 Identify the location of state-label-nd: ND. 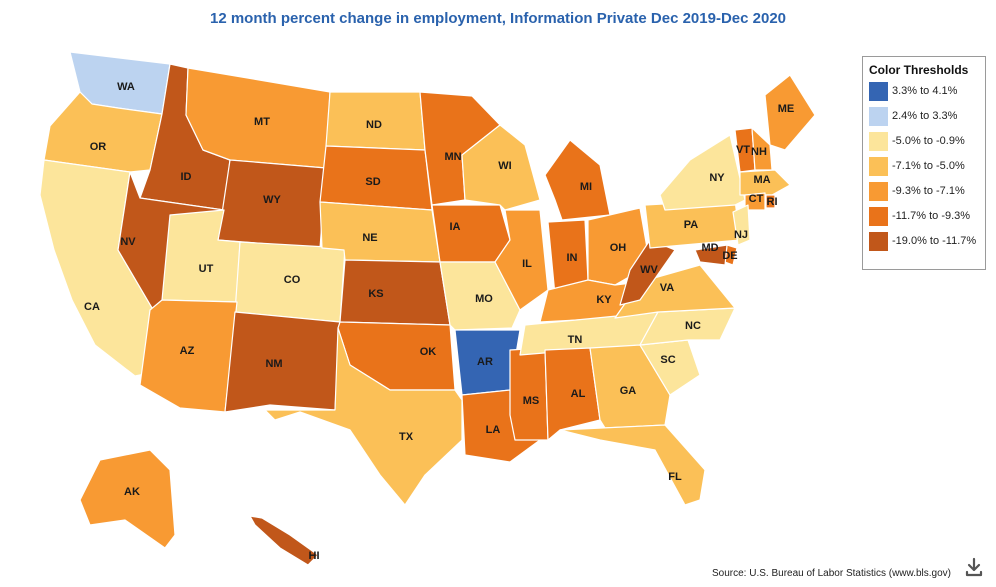
(374, 125).